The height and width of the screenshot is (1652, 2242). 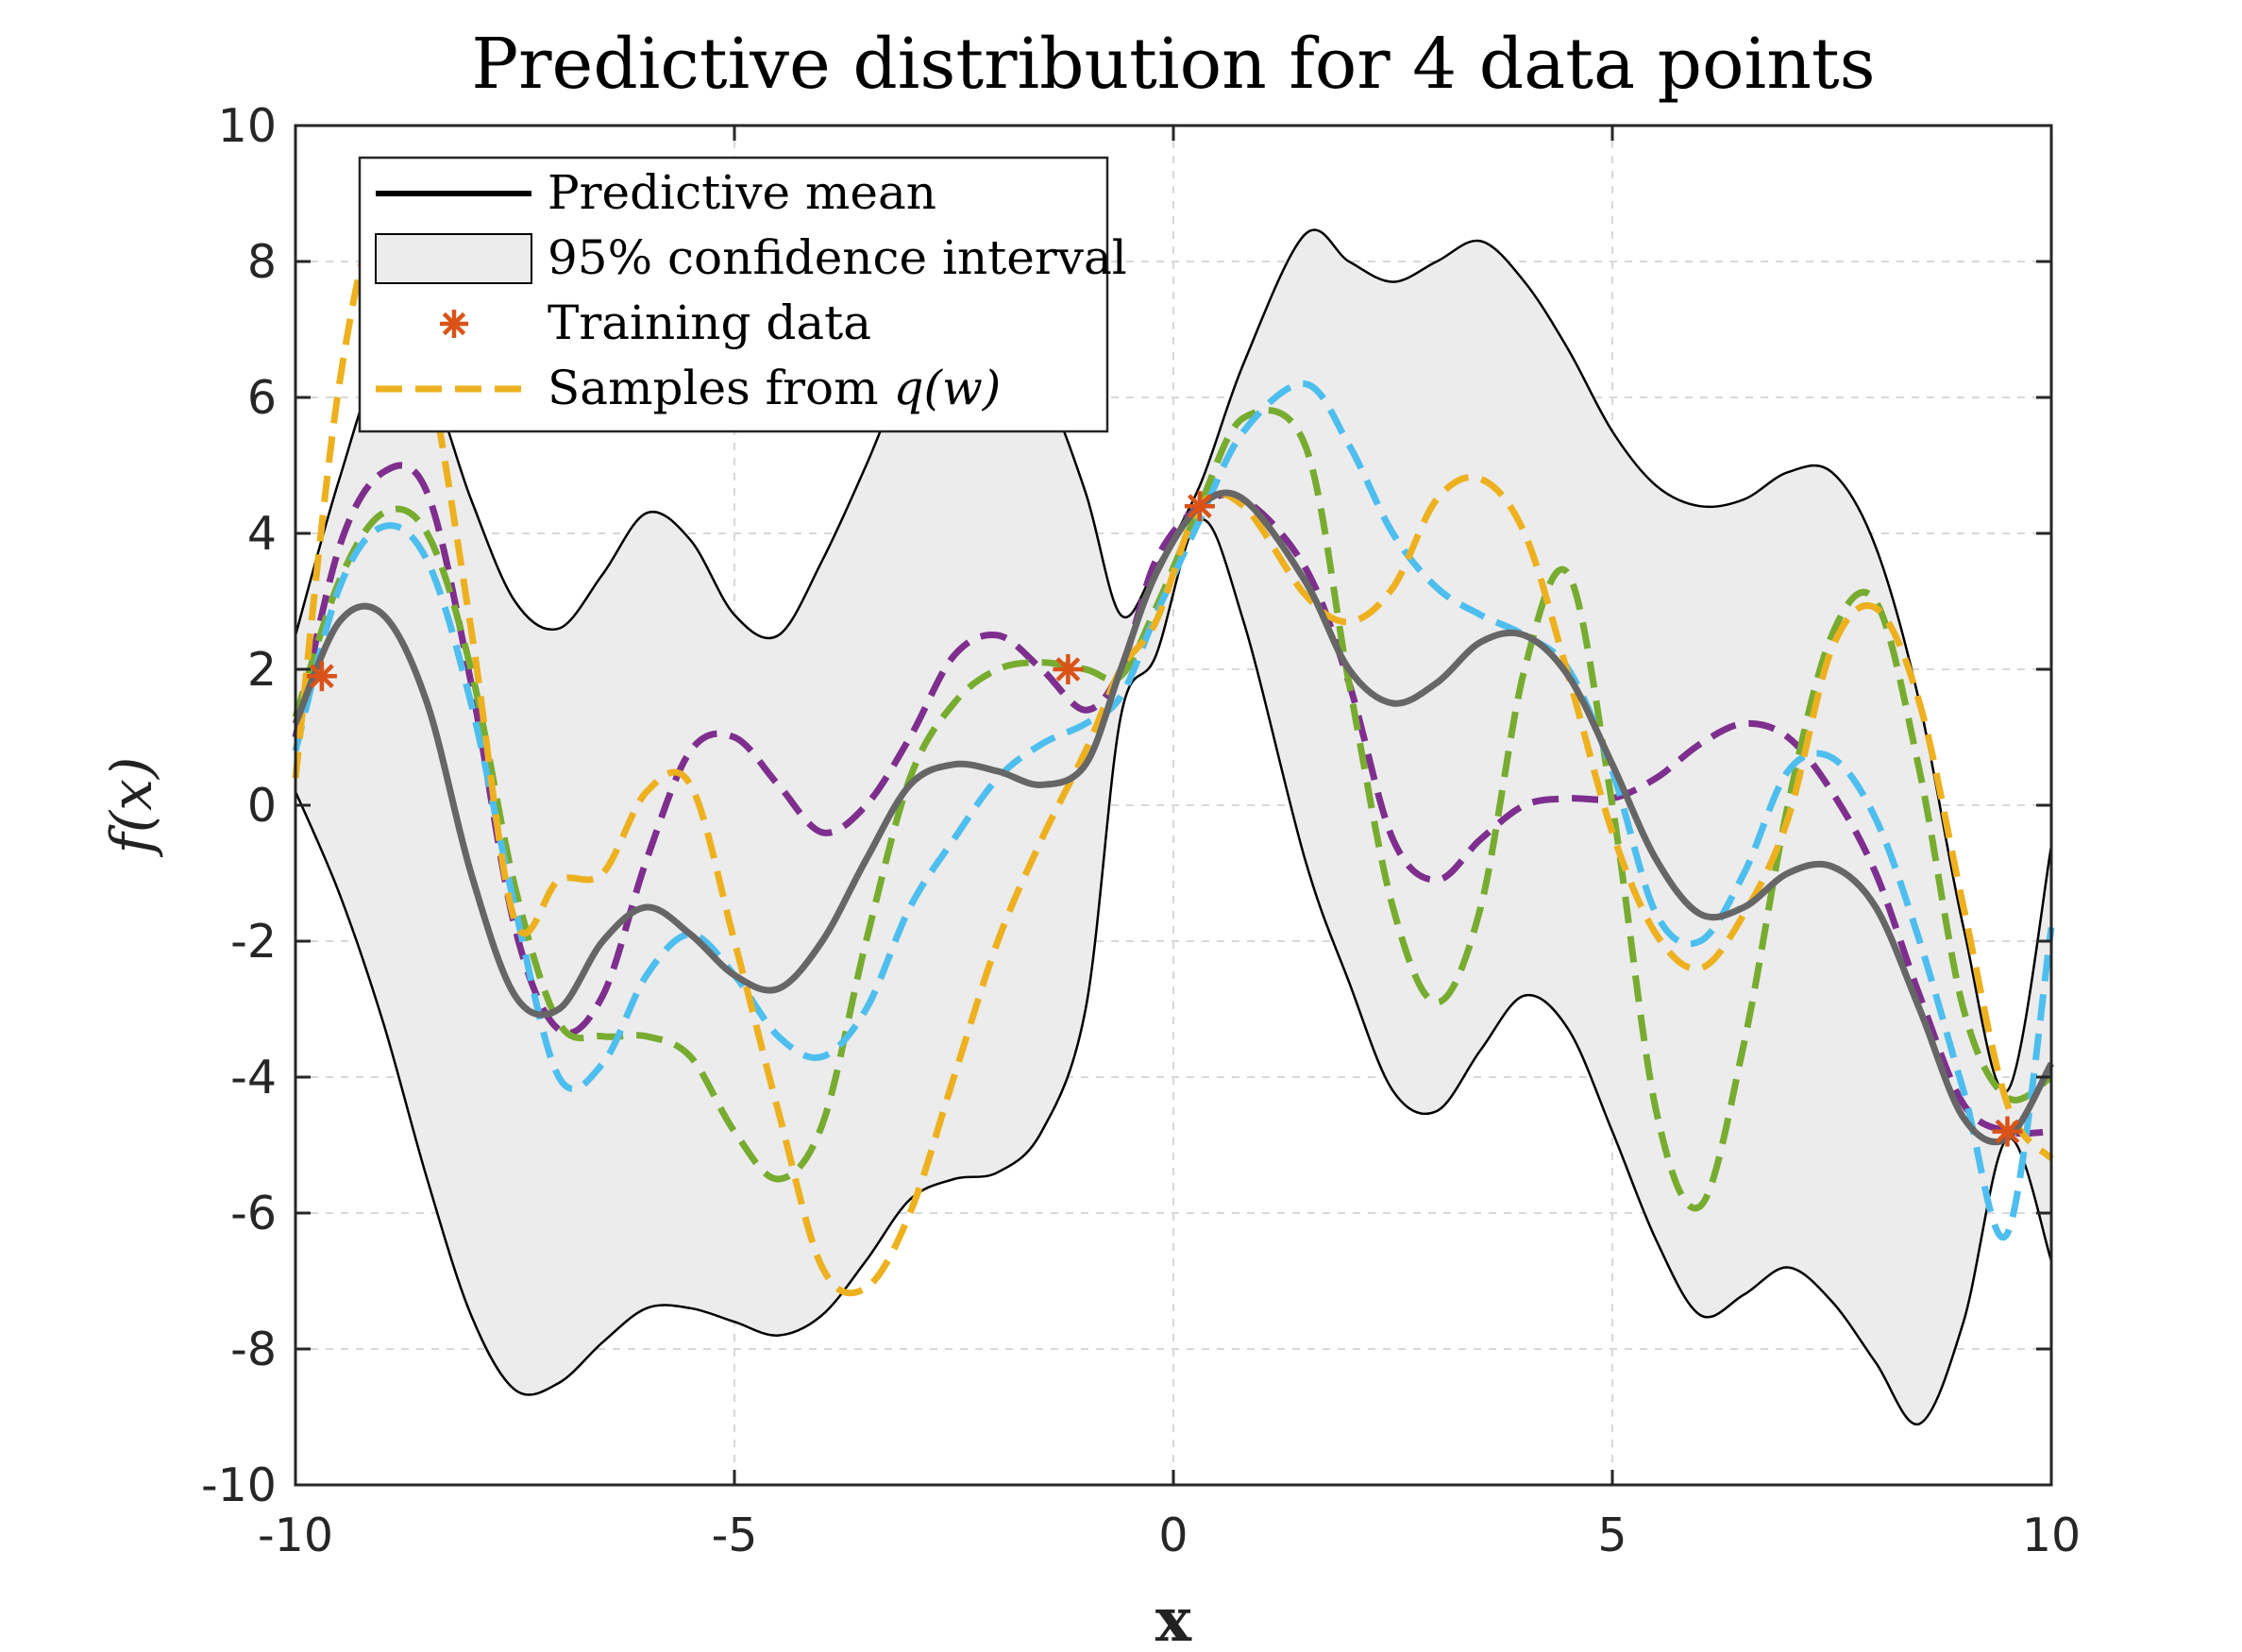 I want to click on y-tick-label: -10, so click(x=239, y=1485).